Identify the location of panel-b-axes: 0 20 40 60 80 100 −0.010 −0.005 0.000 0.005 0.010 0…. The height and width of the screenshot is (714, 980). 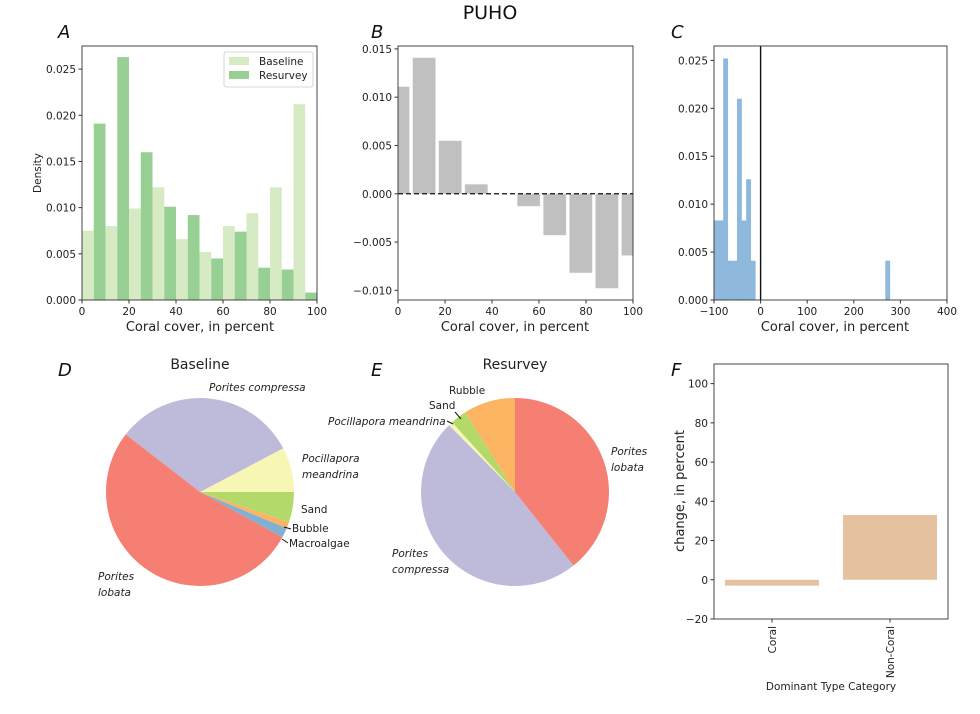
(498, 181).